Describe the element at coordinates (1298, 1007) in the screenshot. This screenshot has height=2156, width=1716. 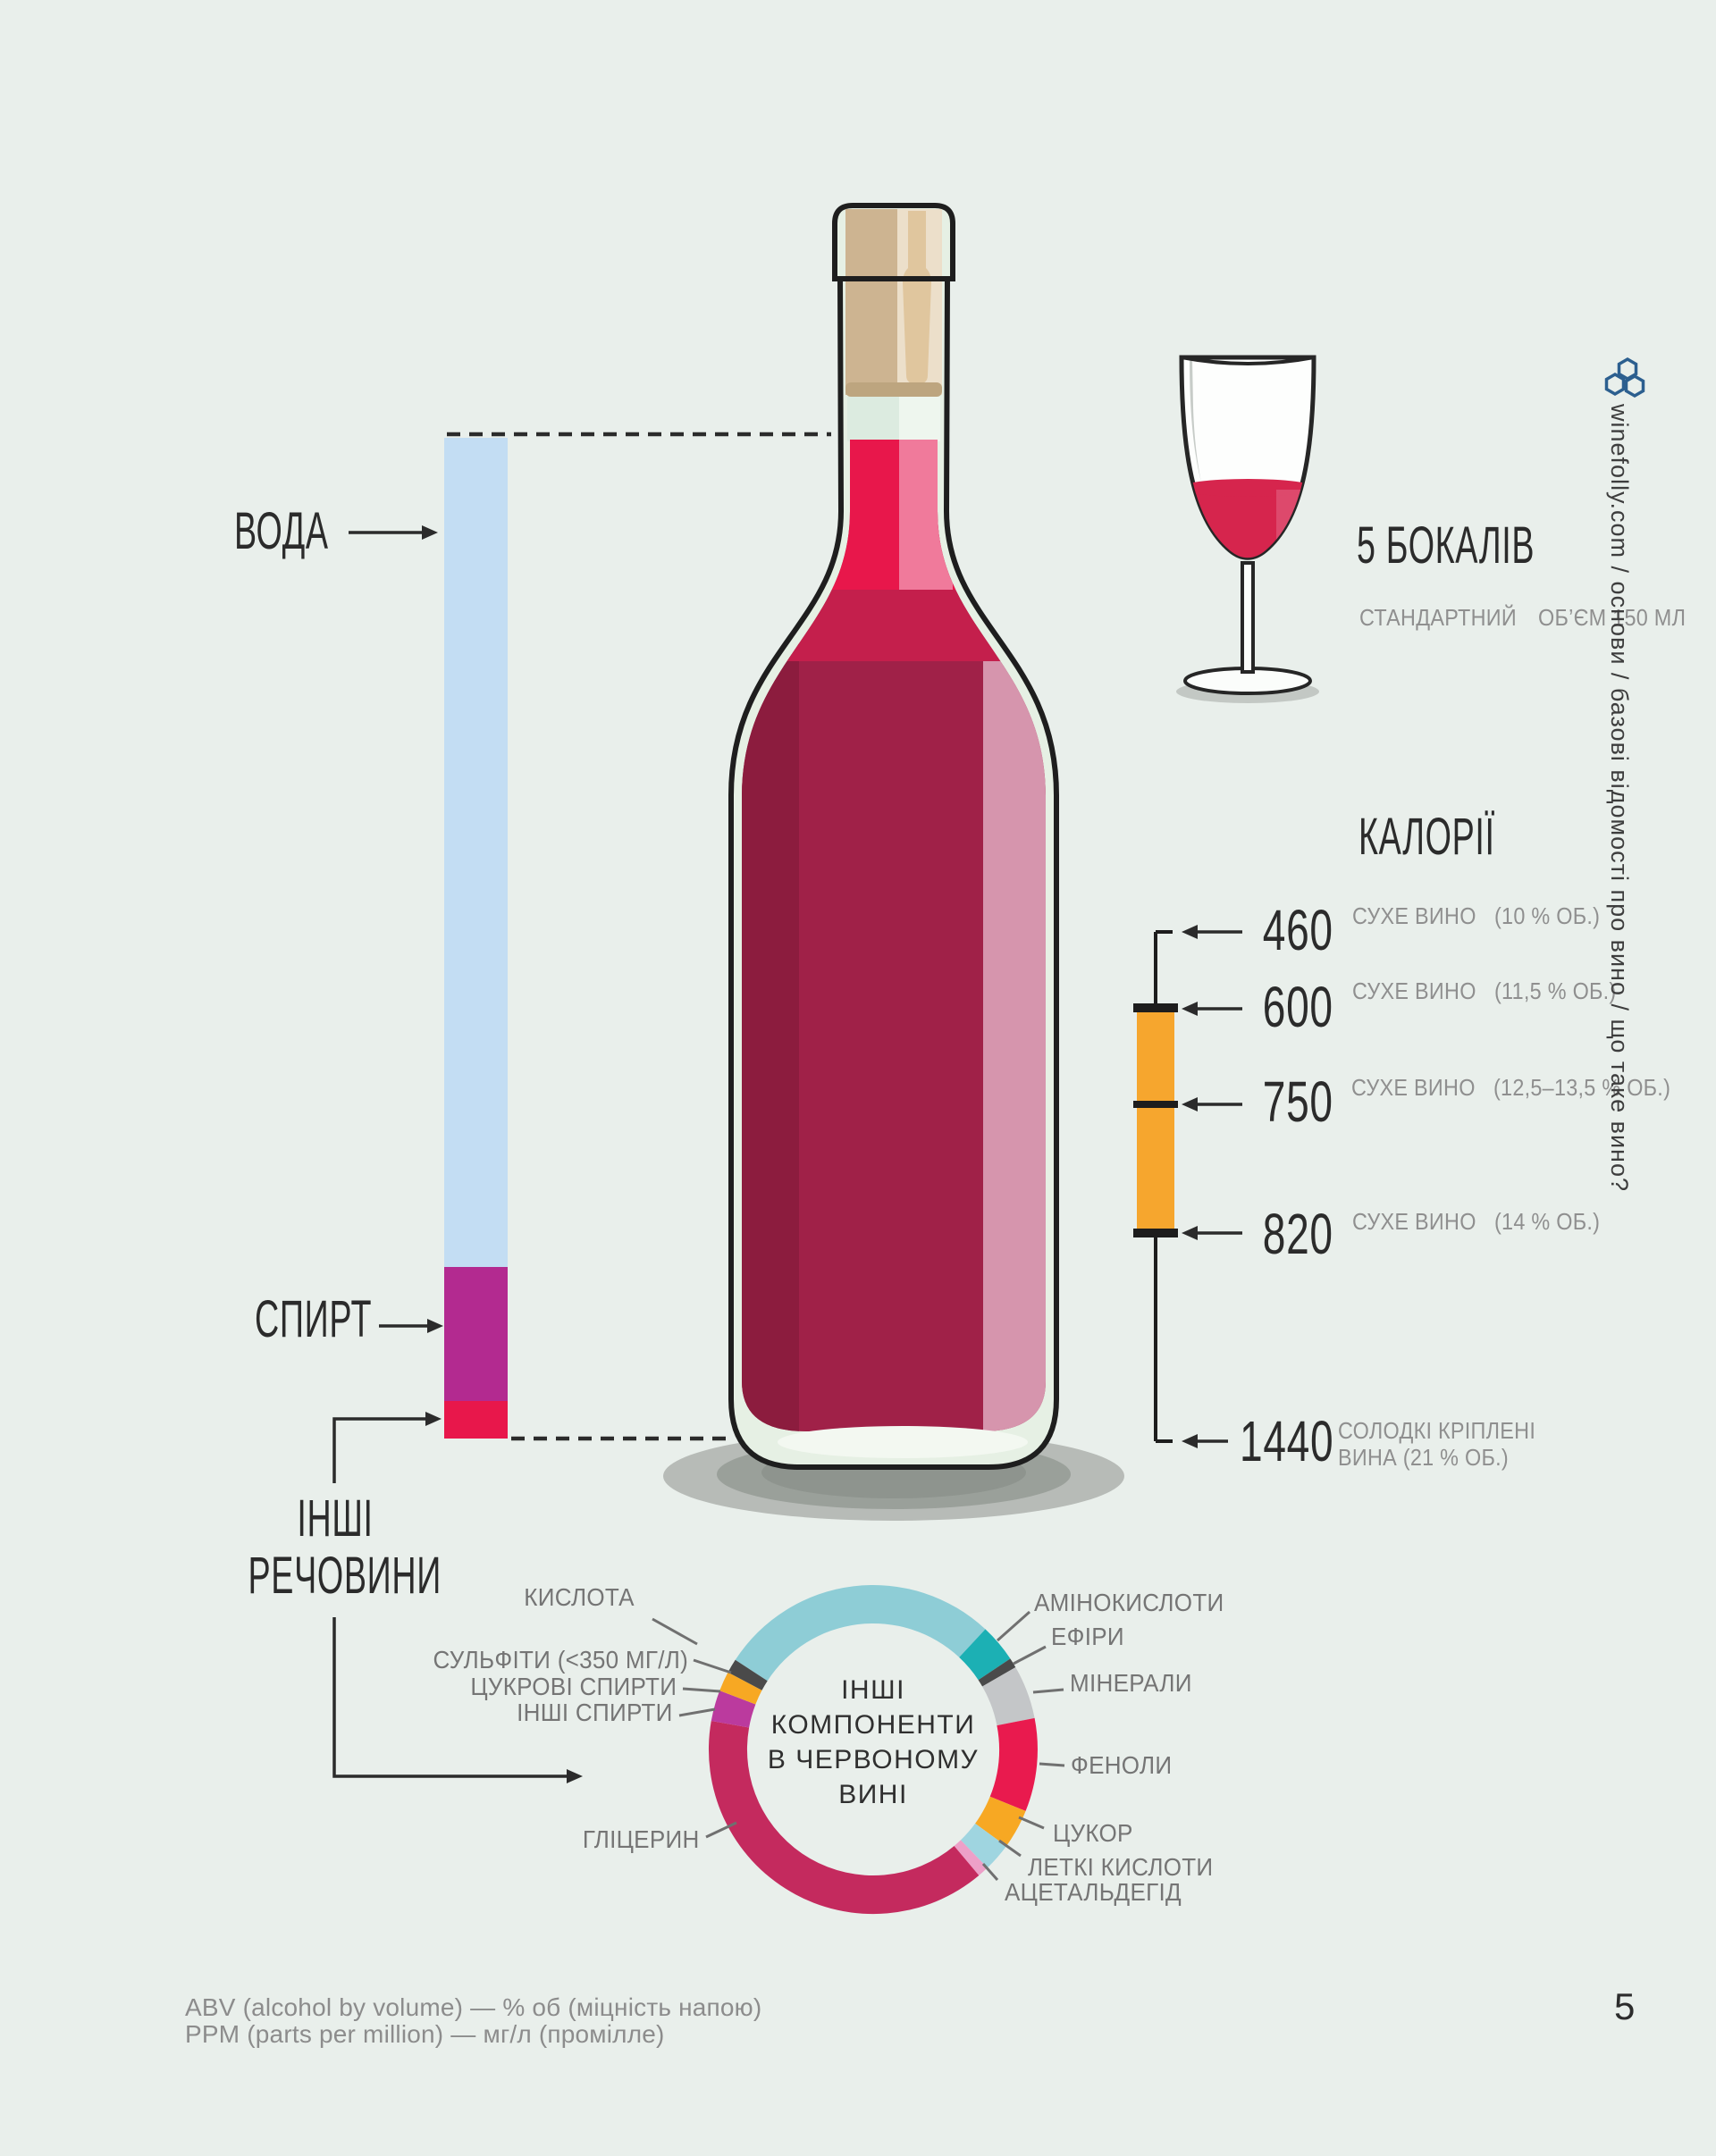
I see `calorie-value: 600` at that location.